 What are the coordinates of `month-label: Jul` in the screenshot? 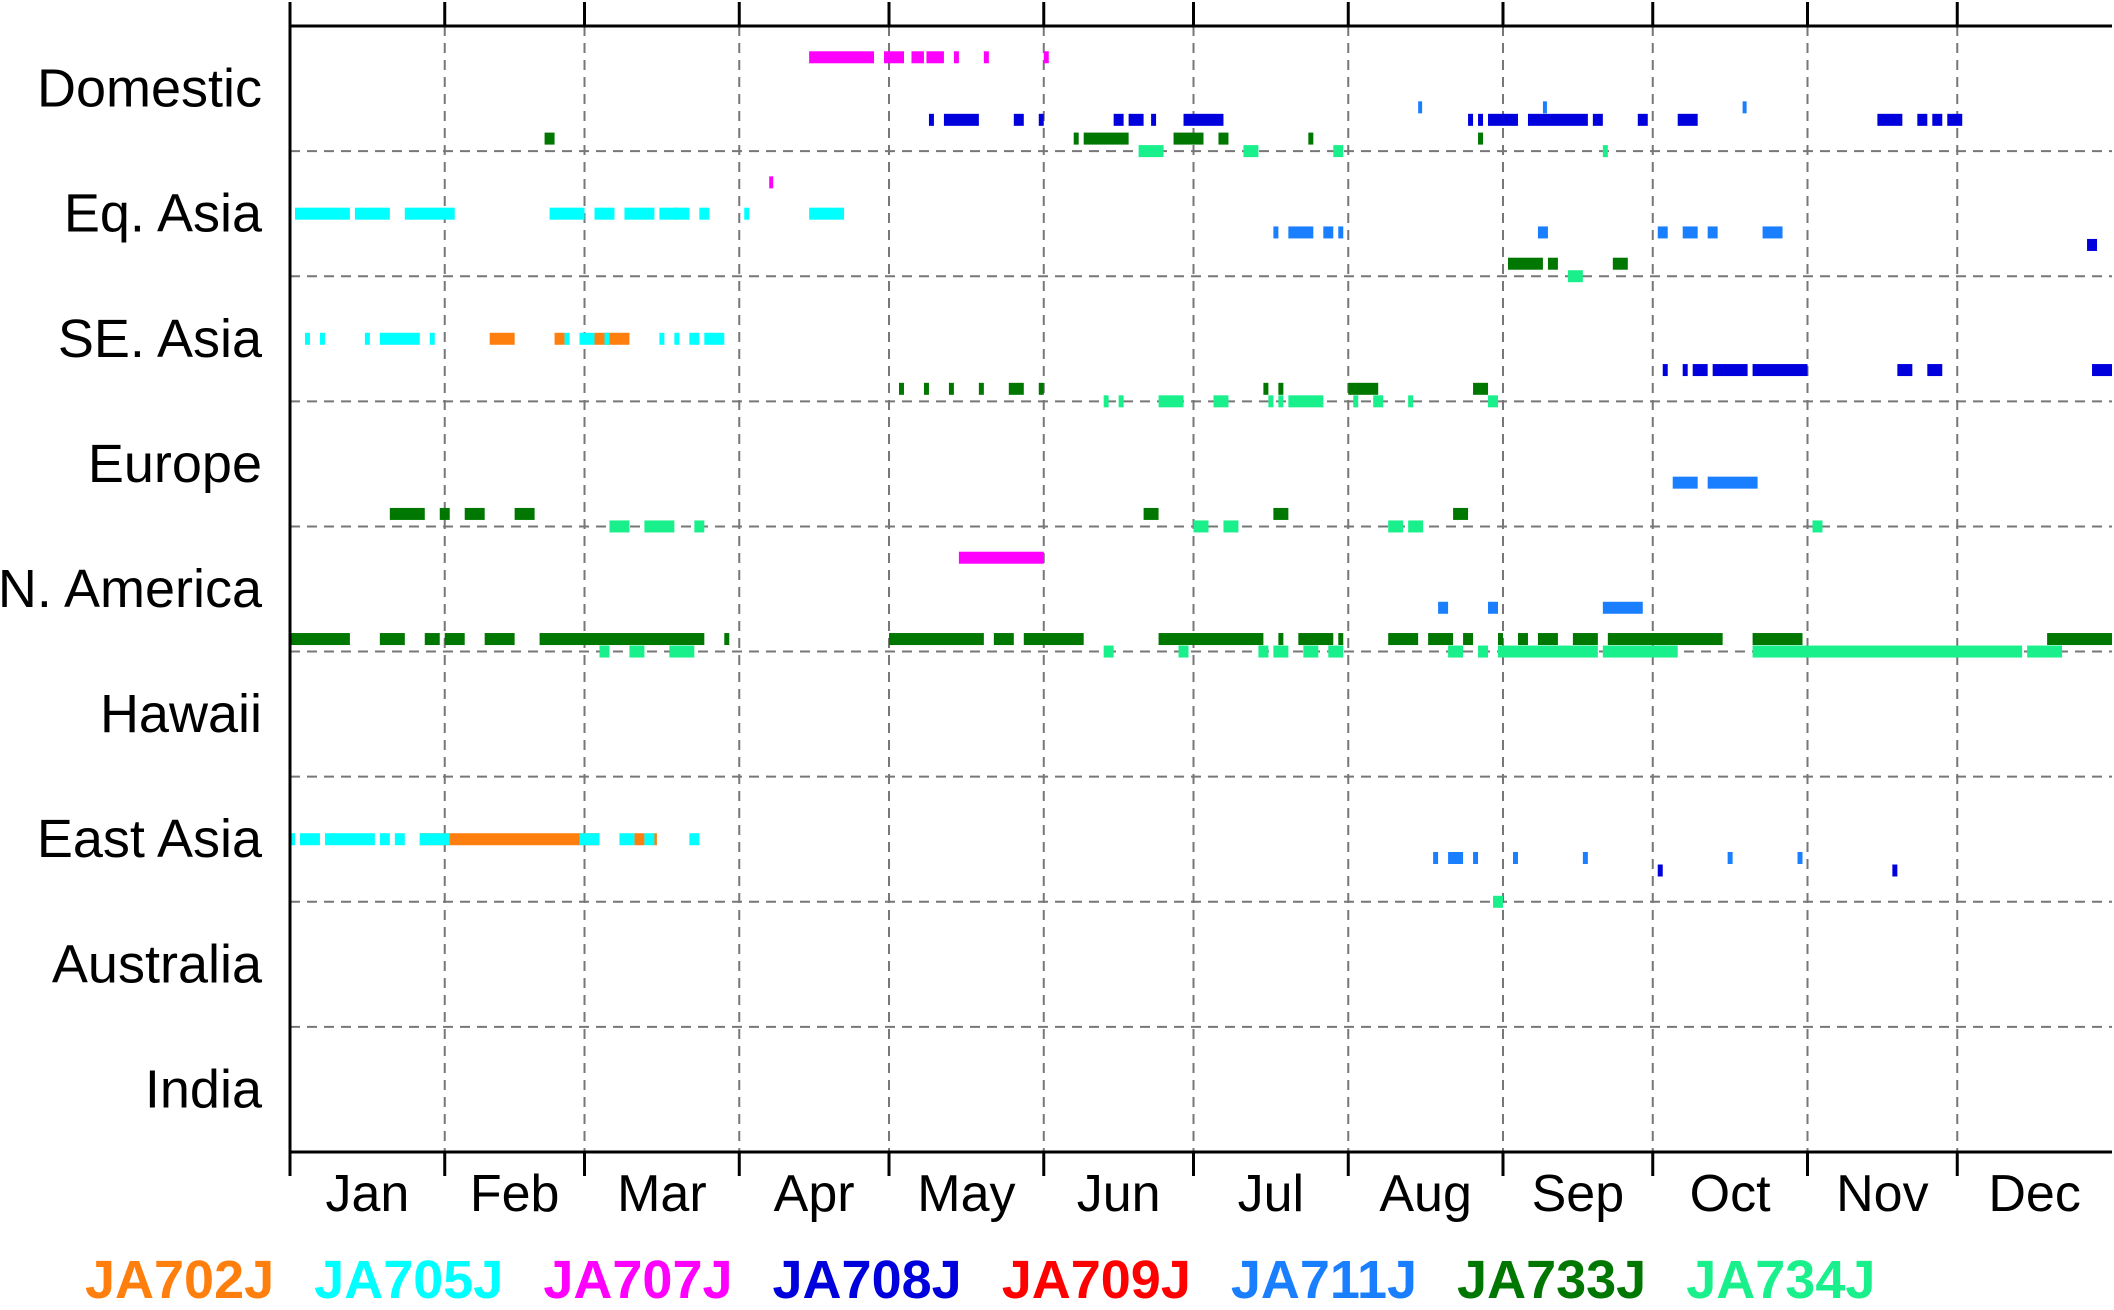 It's located at (1271, 1194).